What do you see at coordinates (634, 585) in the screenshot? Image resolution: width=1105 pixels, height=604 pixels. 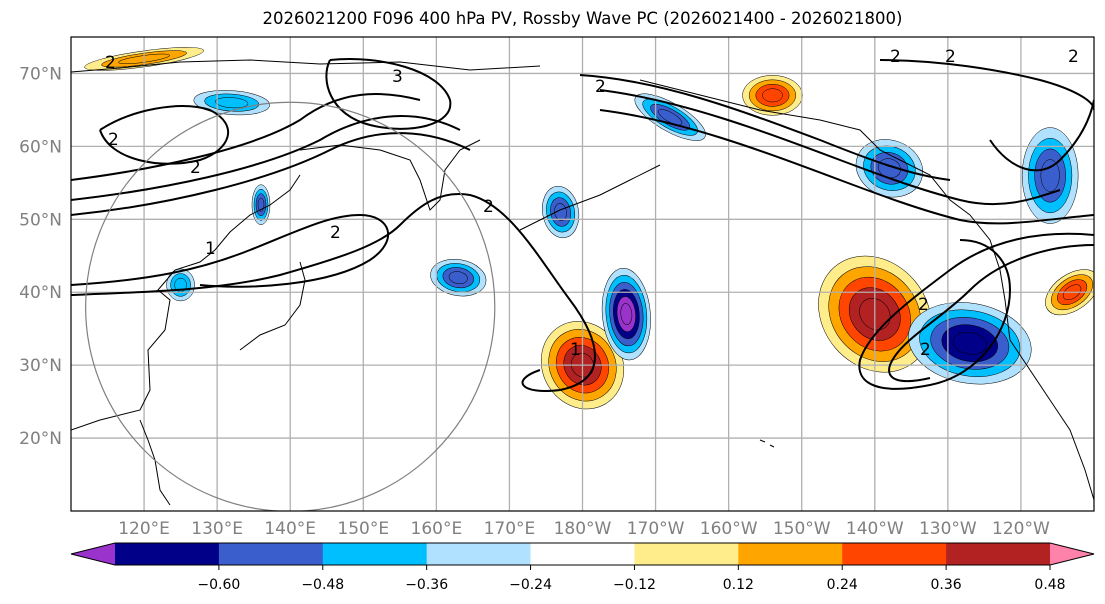 I see `colorbar-tick-label: −0.12` at bounding box center [634, 585].